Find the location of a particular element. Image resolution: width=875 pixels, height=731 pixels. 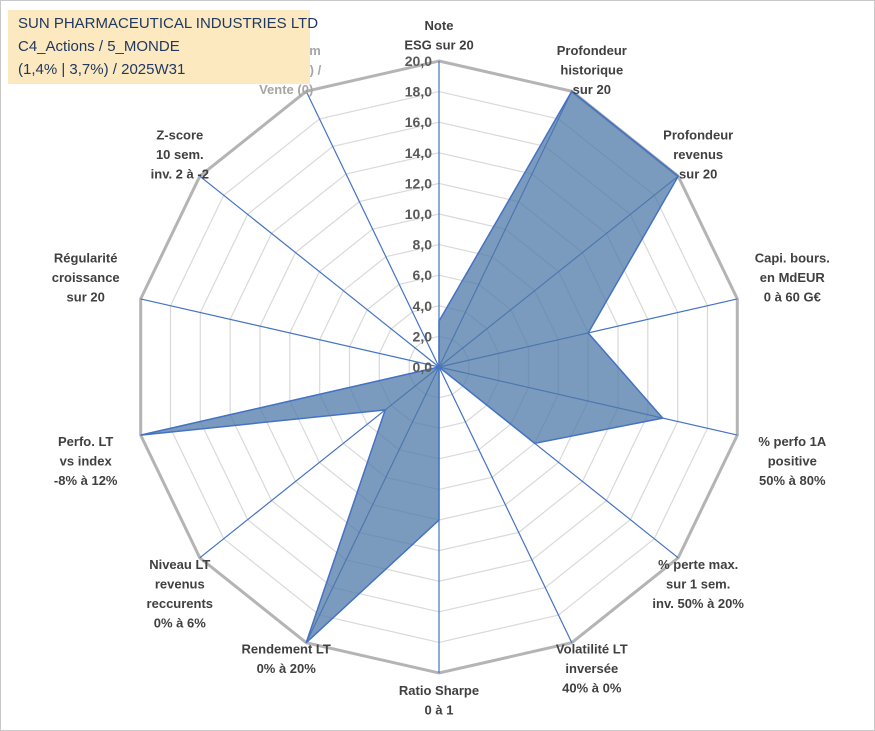

axis-label: Note ESG sur 20 is located at coordinates (438, 35).